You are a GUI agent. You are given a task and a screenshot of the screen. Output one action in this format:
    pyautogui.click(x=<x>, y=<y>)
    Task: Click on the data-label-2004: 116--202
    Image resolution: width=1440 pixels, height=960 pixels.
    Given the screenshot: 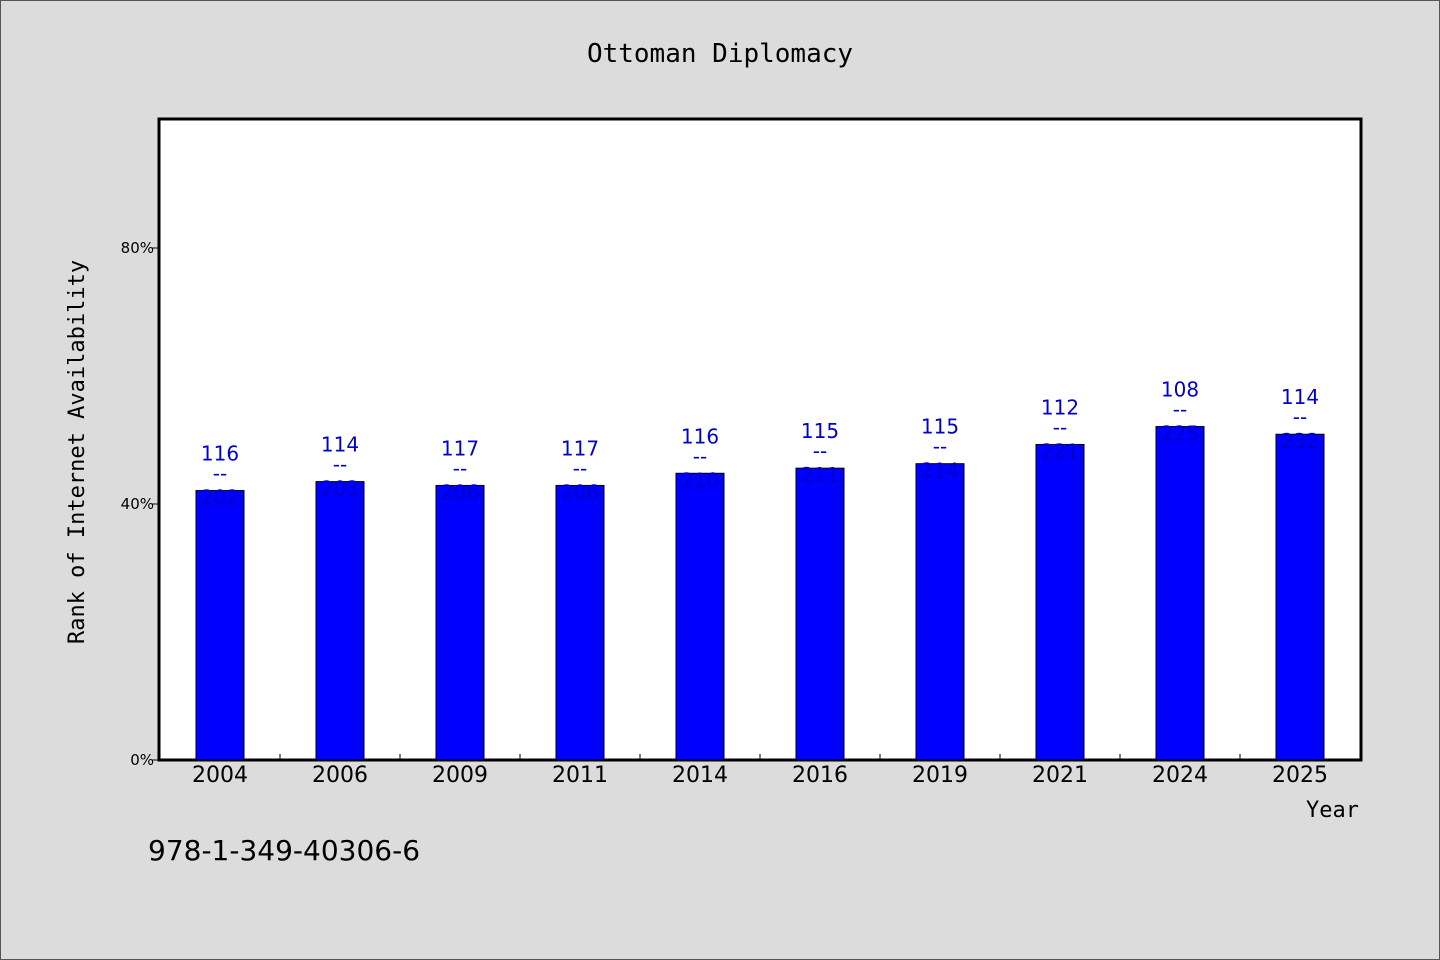 What is the action you would take?
    pyautogui.click(x=220, y=476)
    